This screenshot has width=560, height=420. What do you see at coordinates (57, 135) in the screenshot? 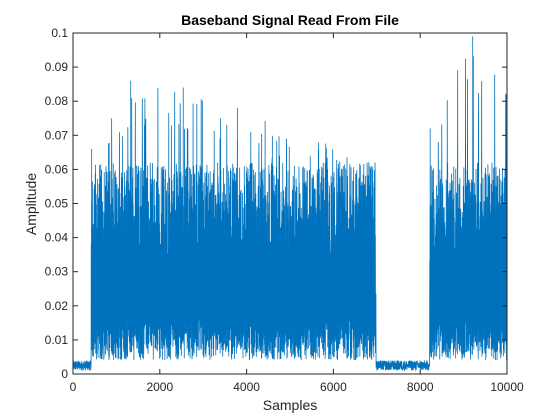
I see `y-tick-label: 0.07` at bounding box center [57, 135].